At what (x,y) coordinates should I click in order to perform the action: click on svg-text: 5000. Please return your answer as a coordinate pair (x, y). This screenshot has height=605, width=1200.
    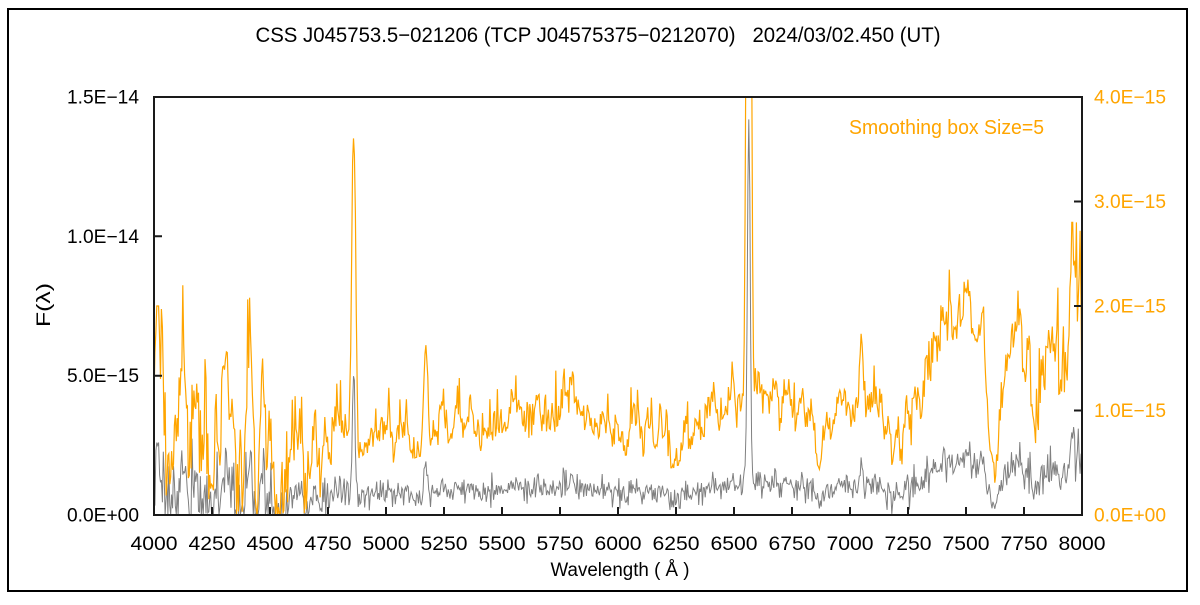
    Looking at the image, I should click on (386, 544).